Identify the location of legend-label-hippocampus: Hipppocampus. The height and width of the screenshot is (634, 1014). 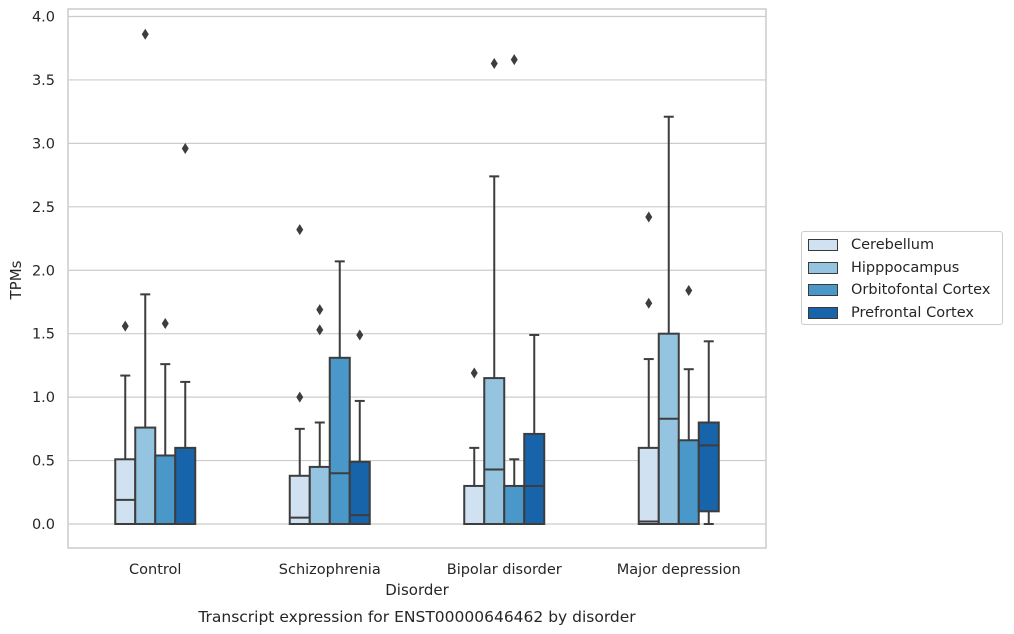
(905, 268).